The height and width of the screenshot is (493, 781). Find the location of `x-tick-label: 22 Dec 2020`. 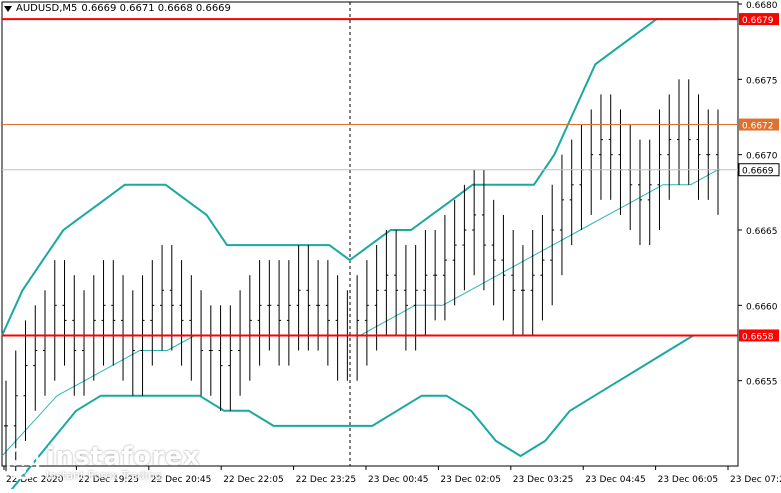

x-tick-label: 22 Dec 2020 is located at coordinates (35, 480).